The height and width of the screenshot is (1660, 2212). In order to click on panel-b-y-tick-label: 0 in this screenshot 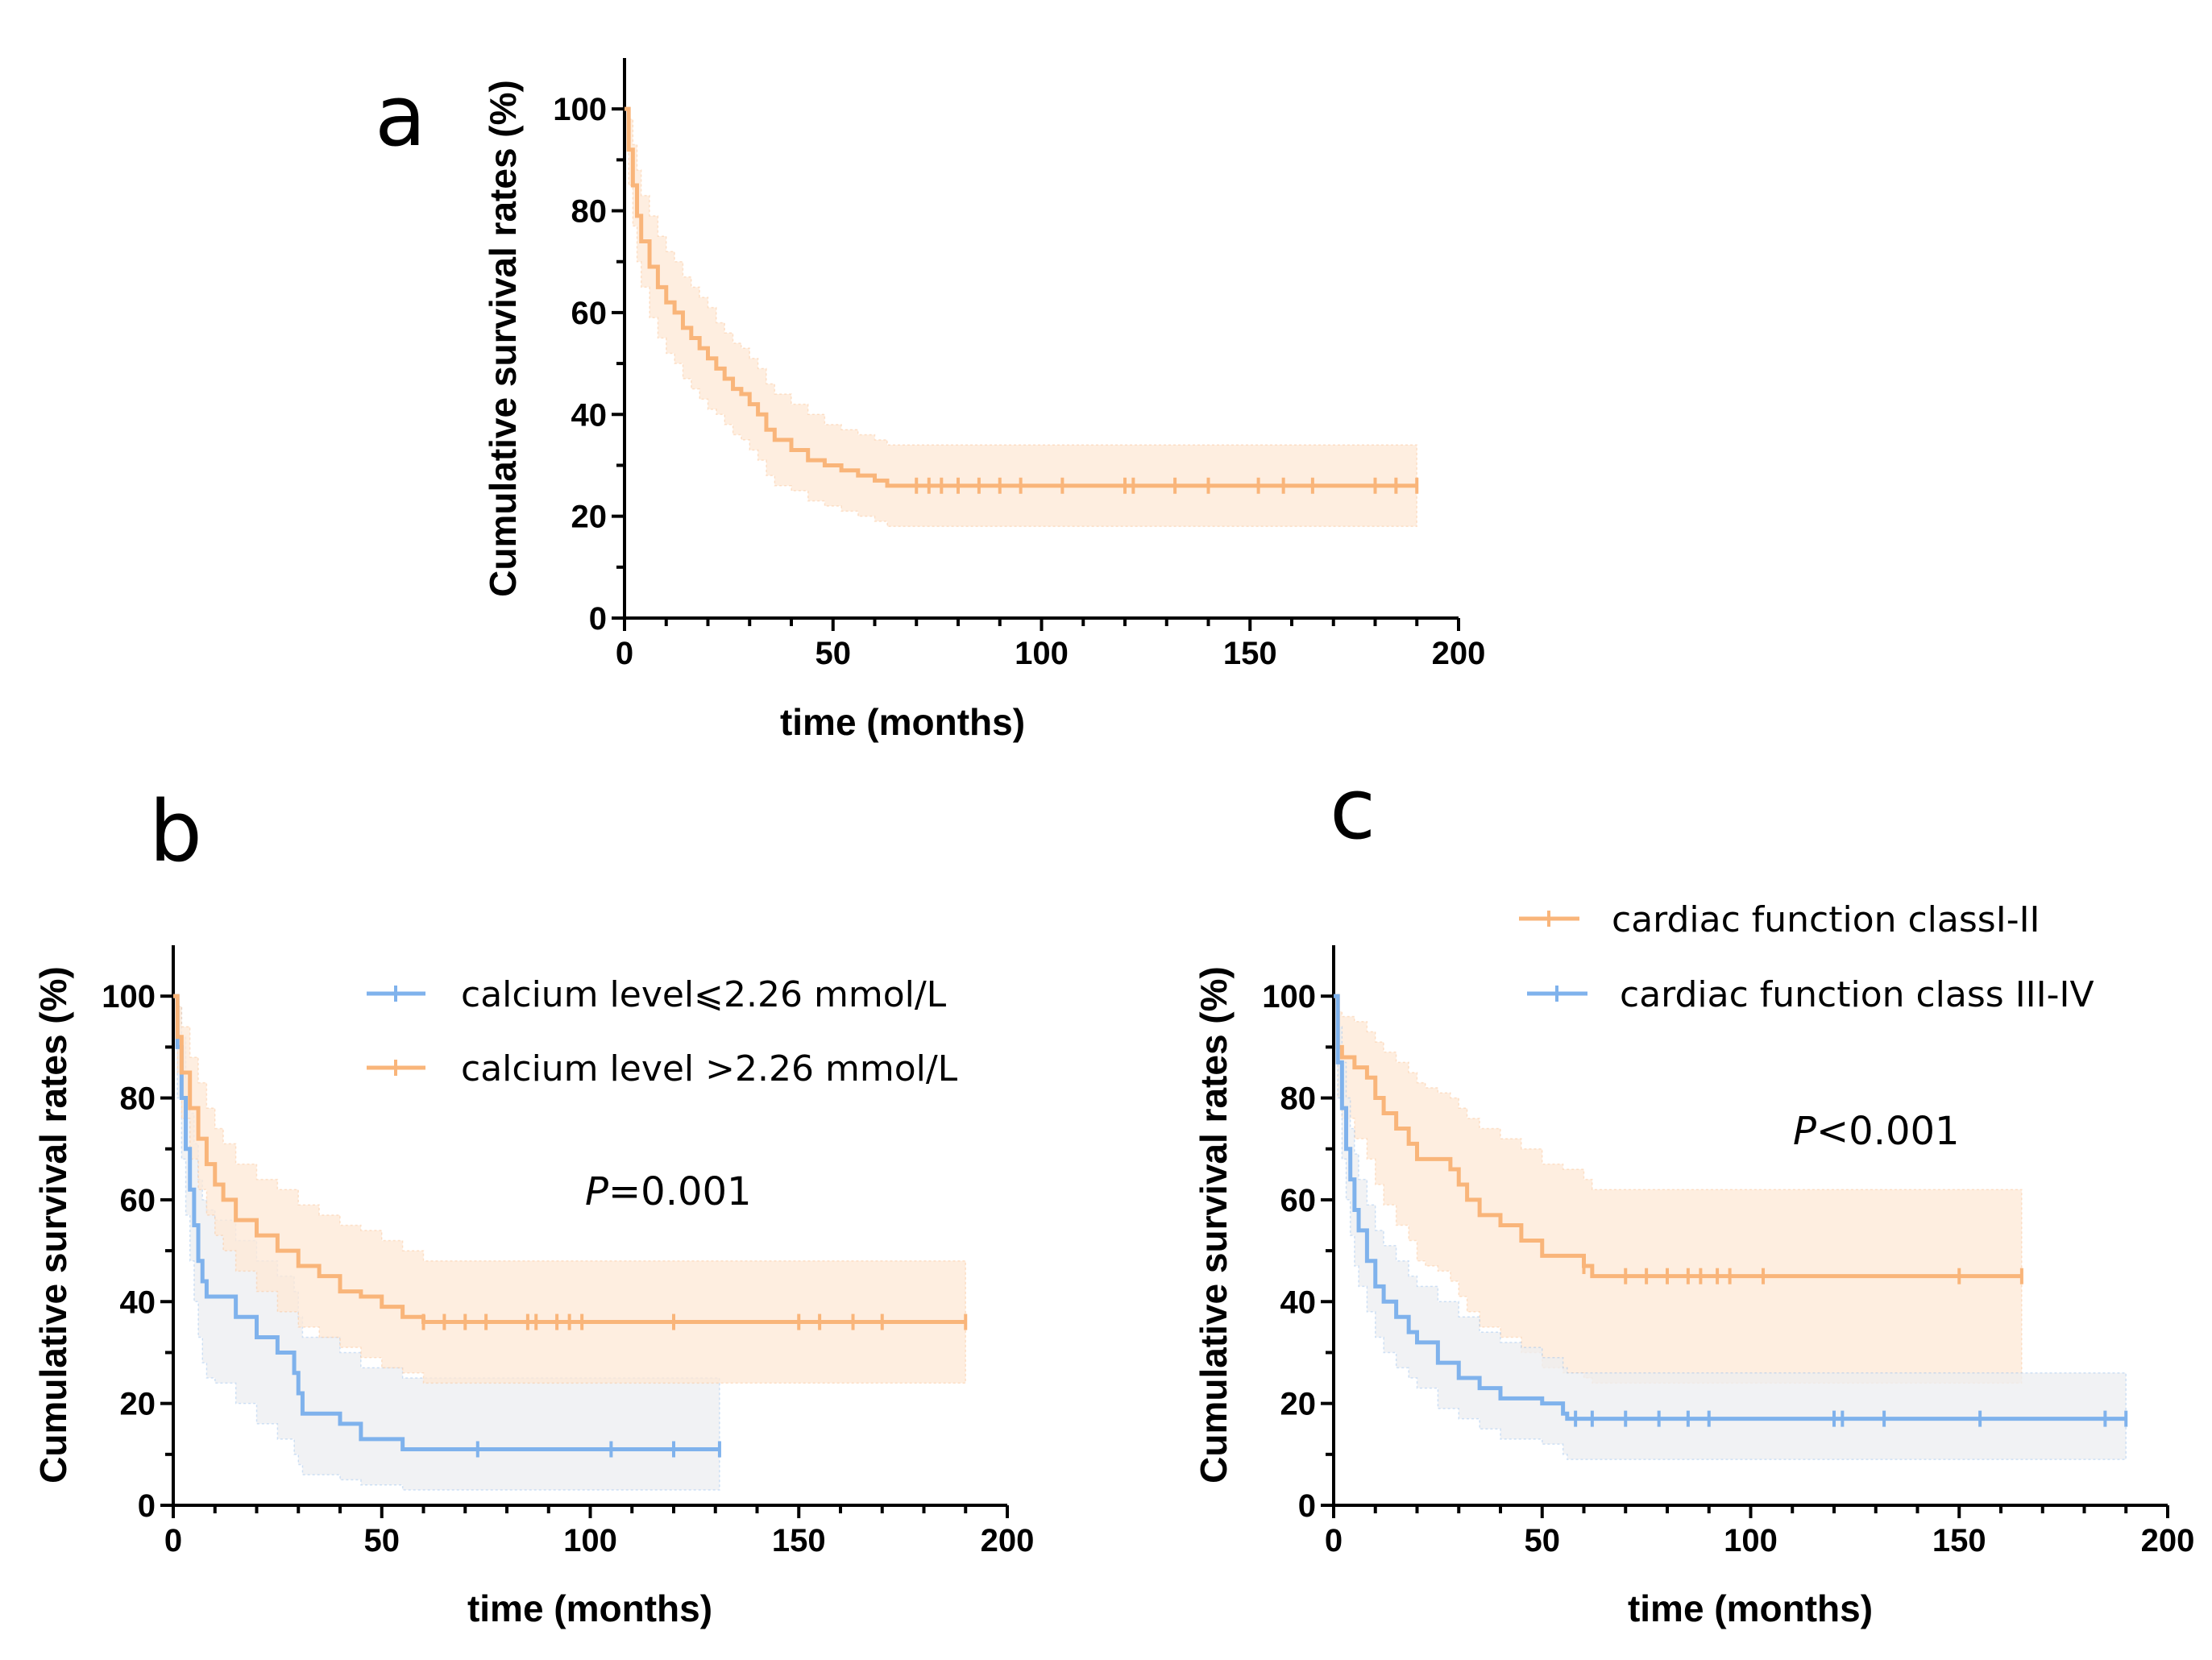, I will do `click(147, 1506)`.